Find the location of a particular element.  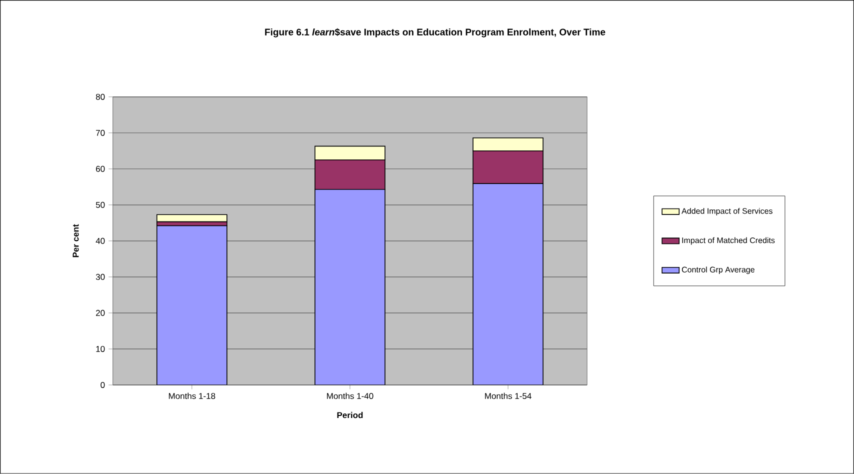

y-tick-label: 10 is located at coordinates (100, 349).